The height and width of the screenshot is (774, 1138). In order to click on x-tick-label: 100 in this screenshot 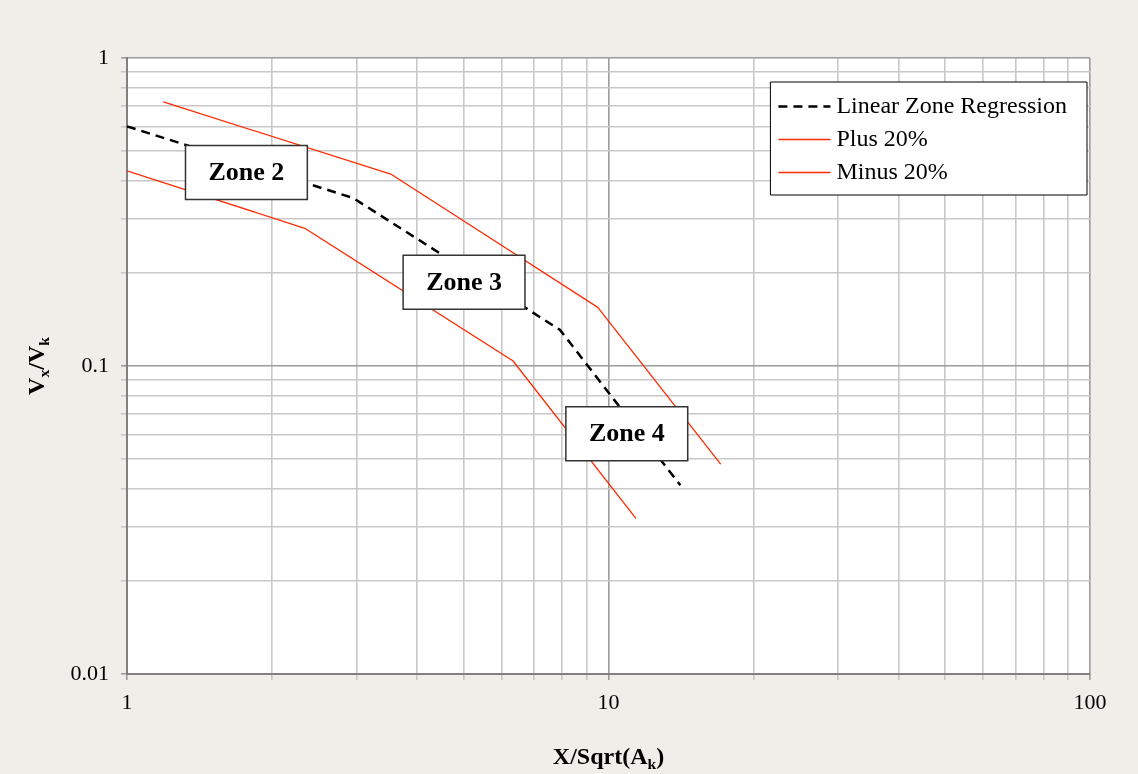, I will do `click(1090, 701)`.